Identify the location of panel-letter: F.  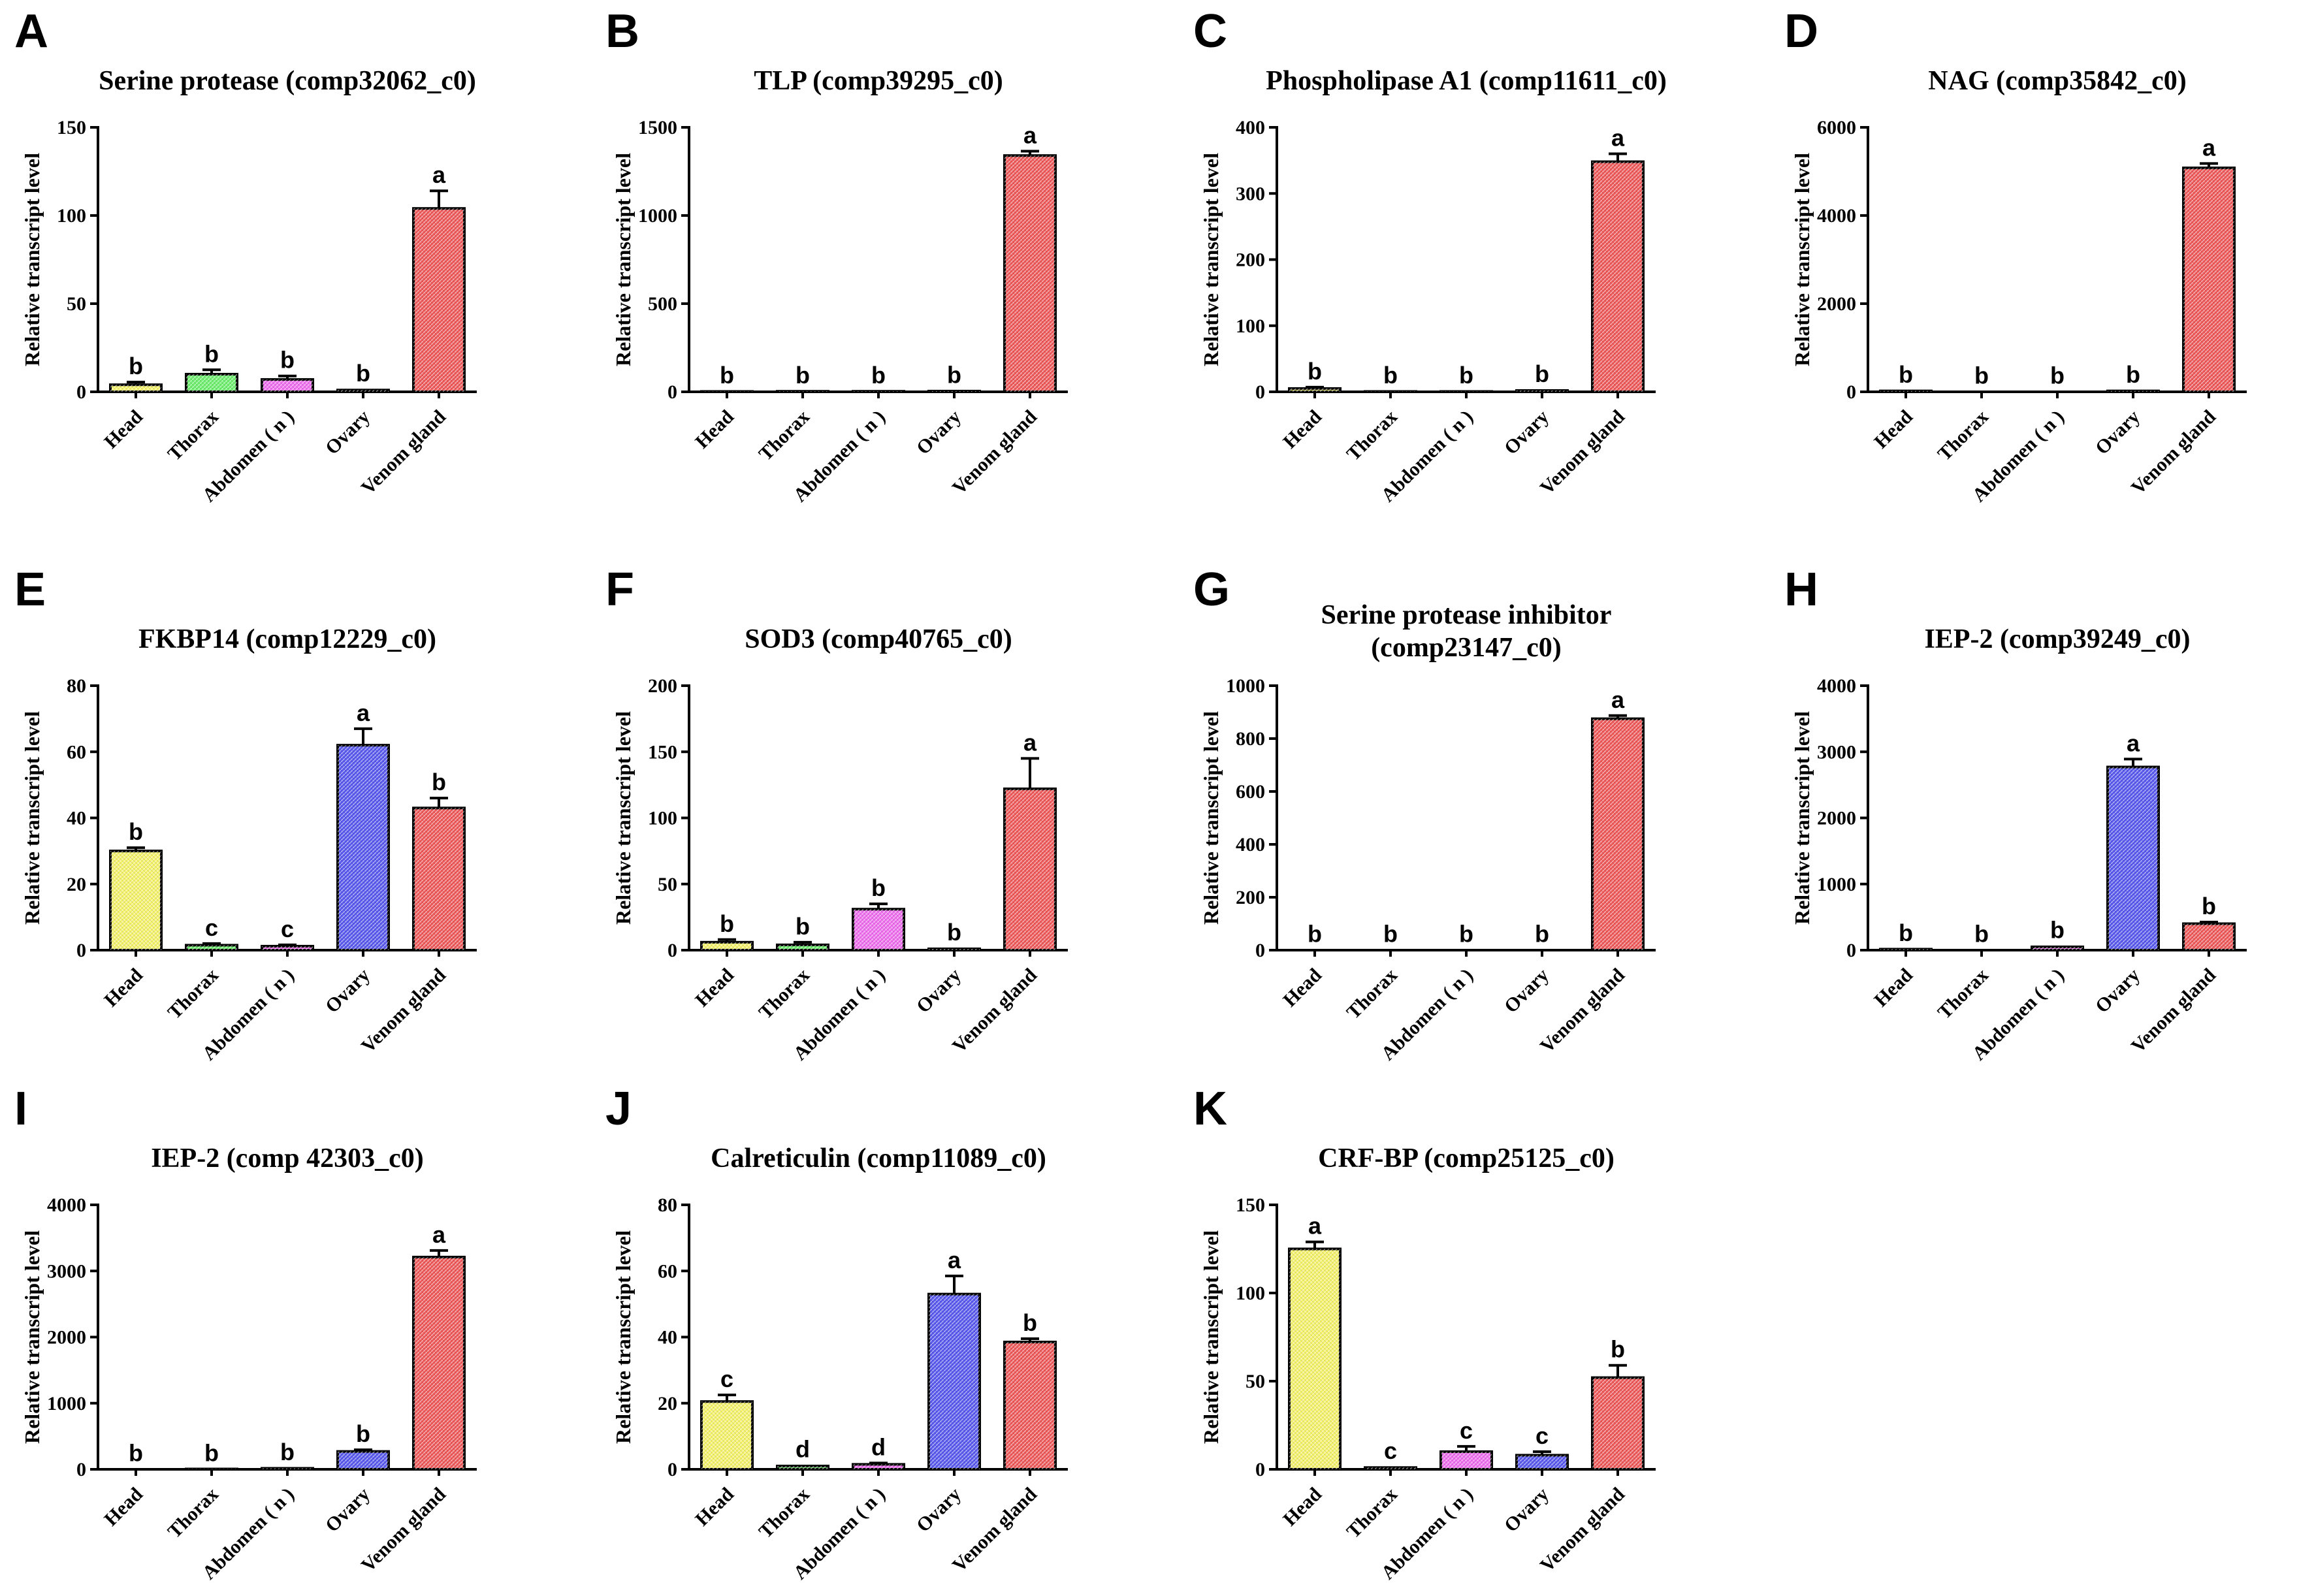
(619, 590).